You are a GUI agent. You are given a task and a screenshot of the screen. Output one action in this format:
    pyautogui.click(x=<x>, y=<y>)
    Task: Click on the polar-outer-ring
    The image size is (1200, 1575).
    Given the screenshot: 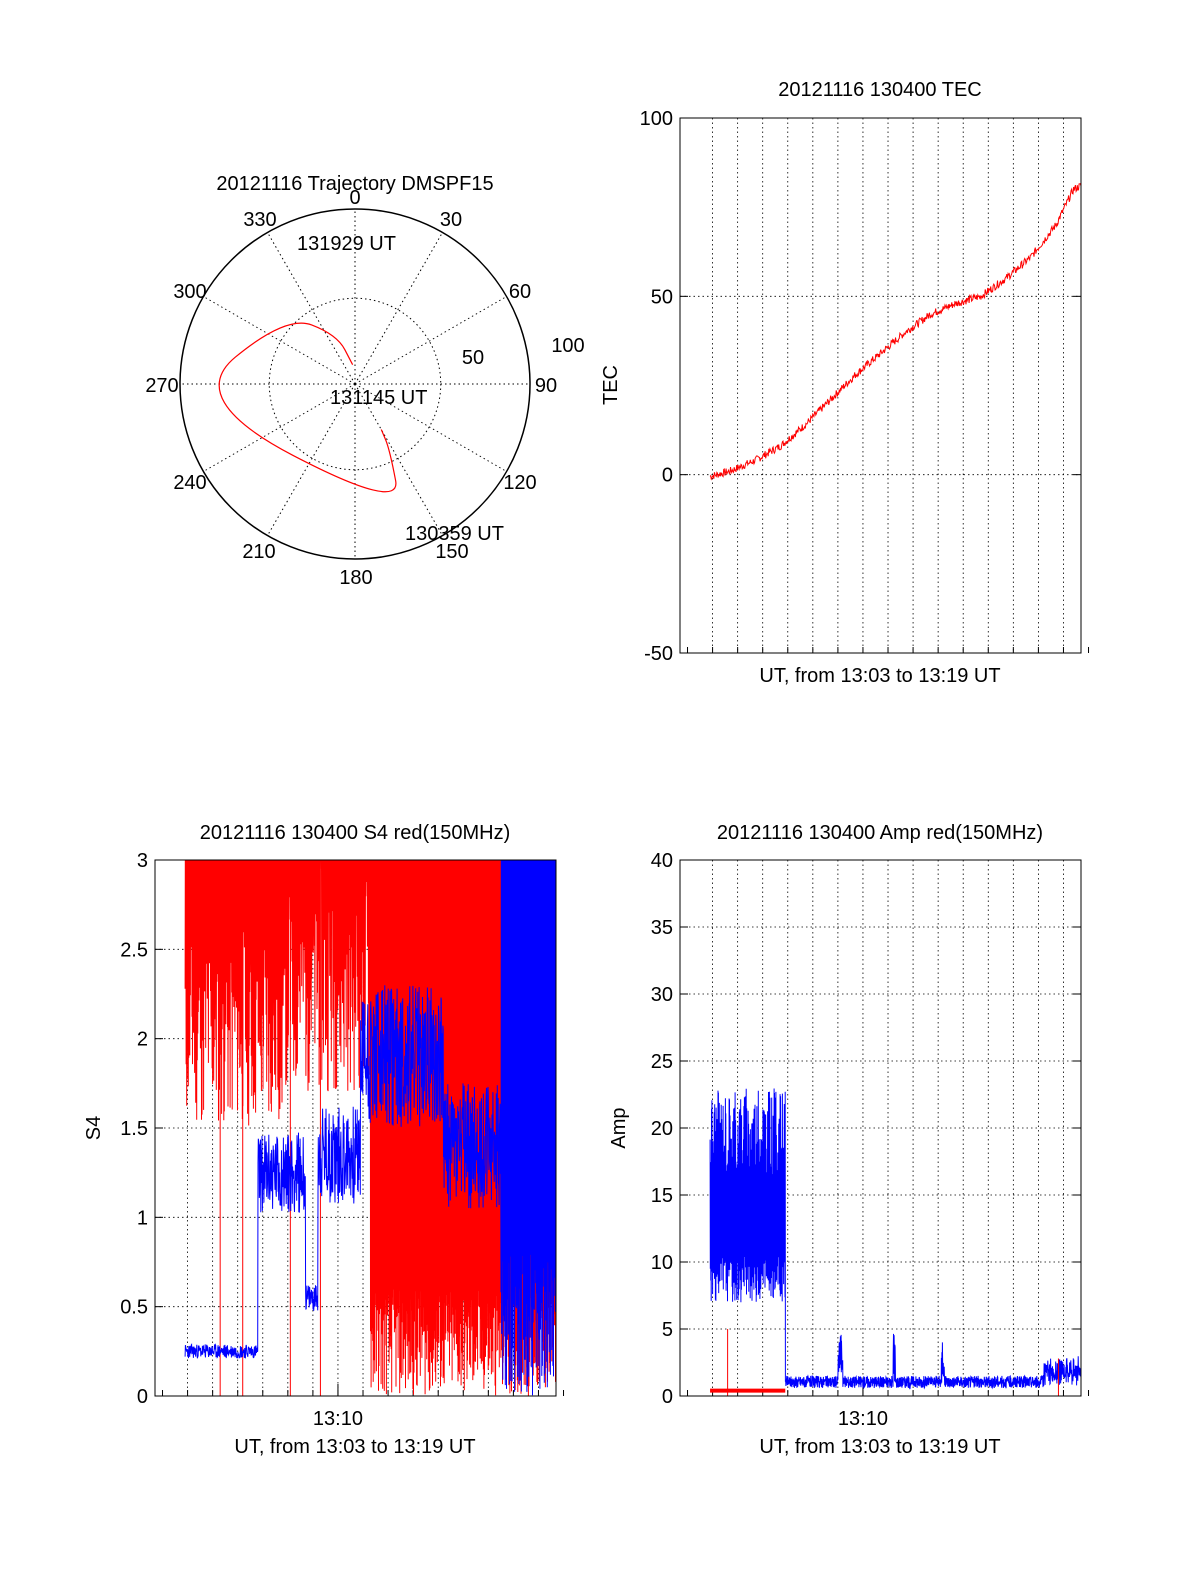 What is the action you would take?
    pyautogui.click(x=355, y=384)
    